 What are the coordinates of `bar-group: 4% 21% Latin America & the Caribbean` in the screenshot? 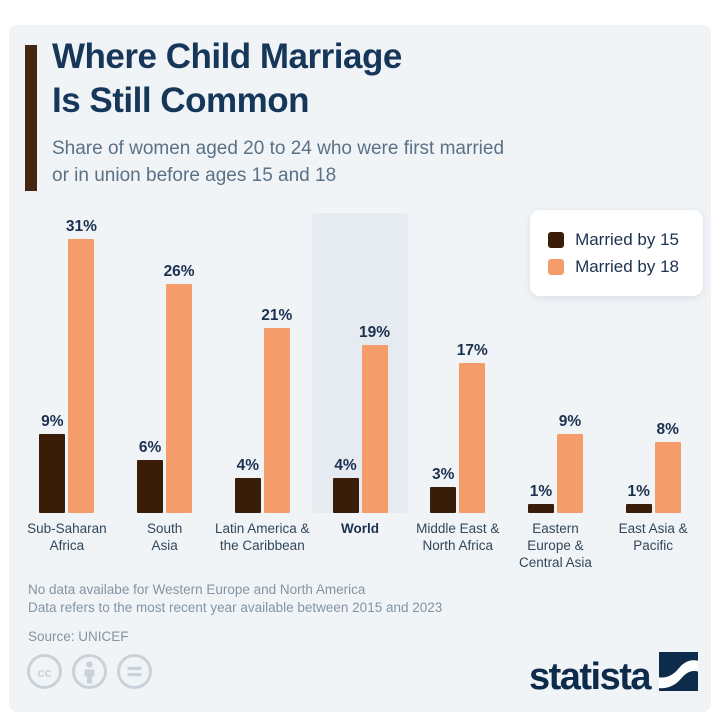 It's located at (262, 399).